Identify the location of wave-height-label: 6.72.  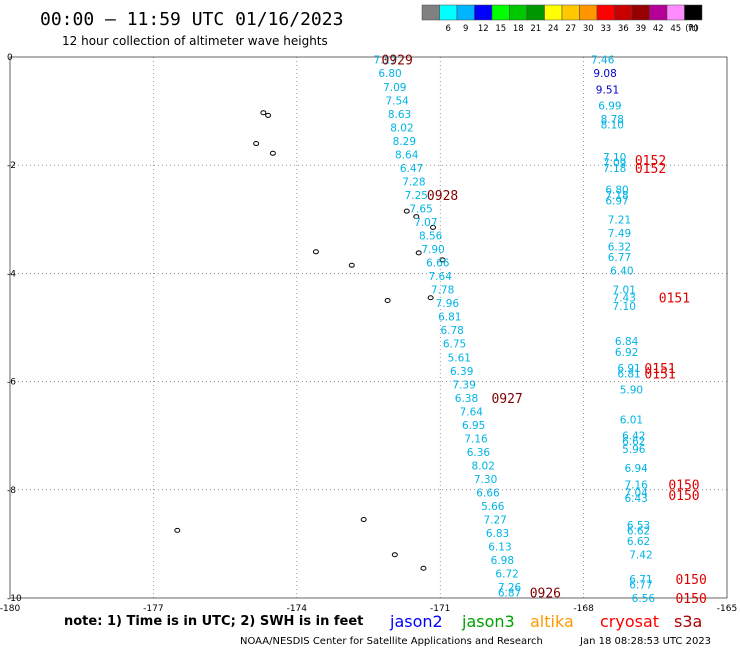
(506, 575).